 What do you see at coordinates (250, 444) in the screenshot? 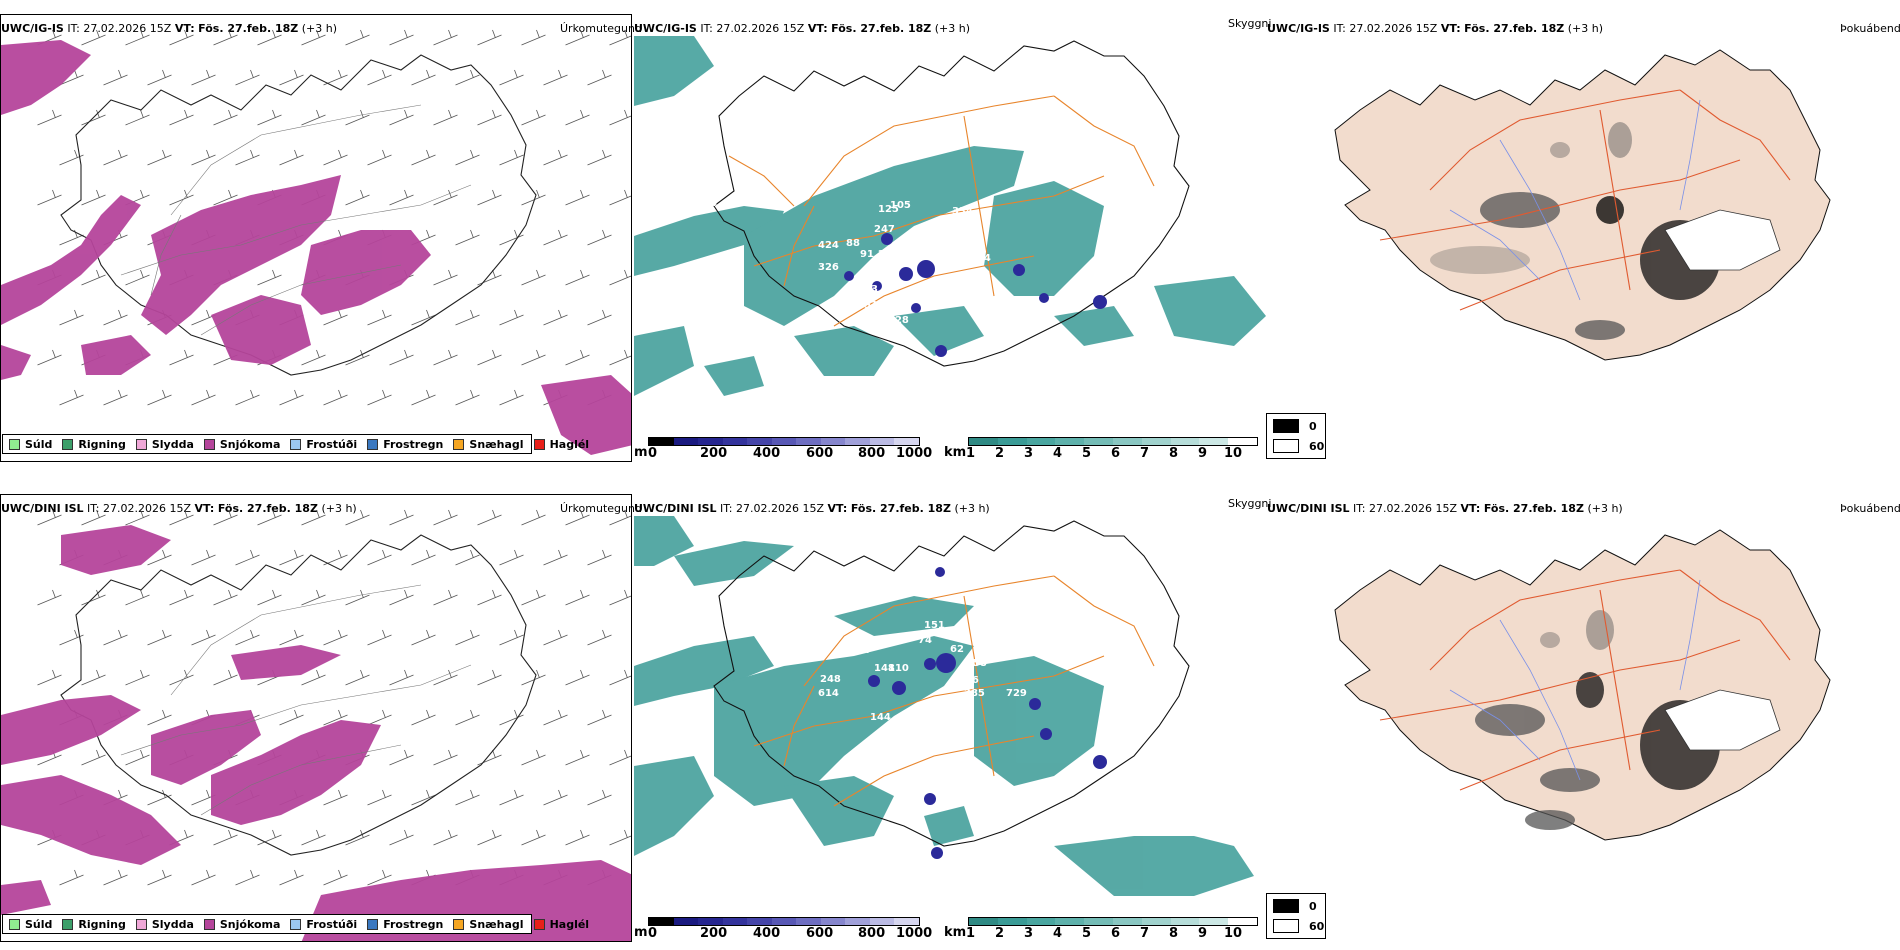
I see `legend-label: Snjókoma` at bounding box center [250, 444].